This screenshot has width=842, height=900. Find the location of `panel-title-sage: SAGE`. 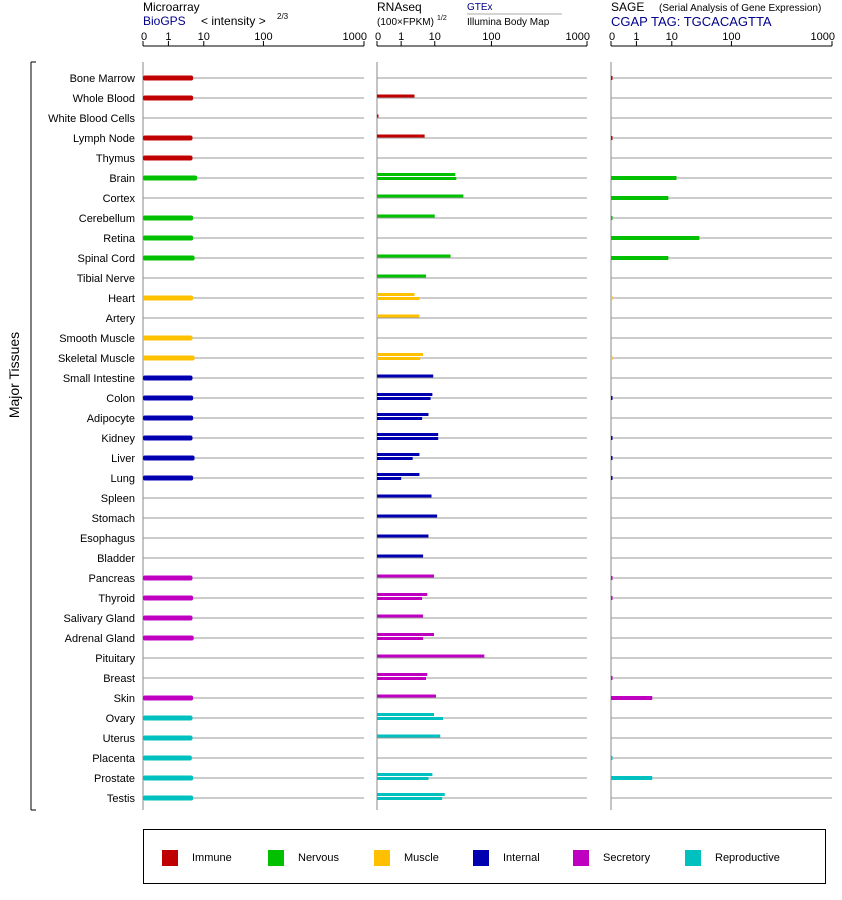

panel-title-sage: SAGE is located at coordinates (627, 7).